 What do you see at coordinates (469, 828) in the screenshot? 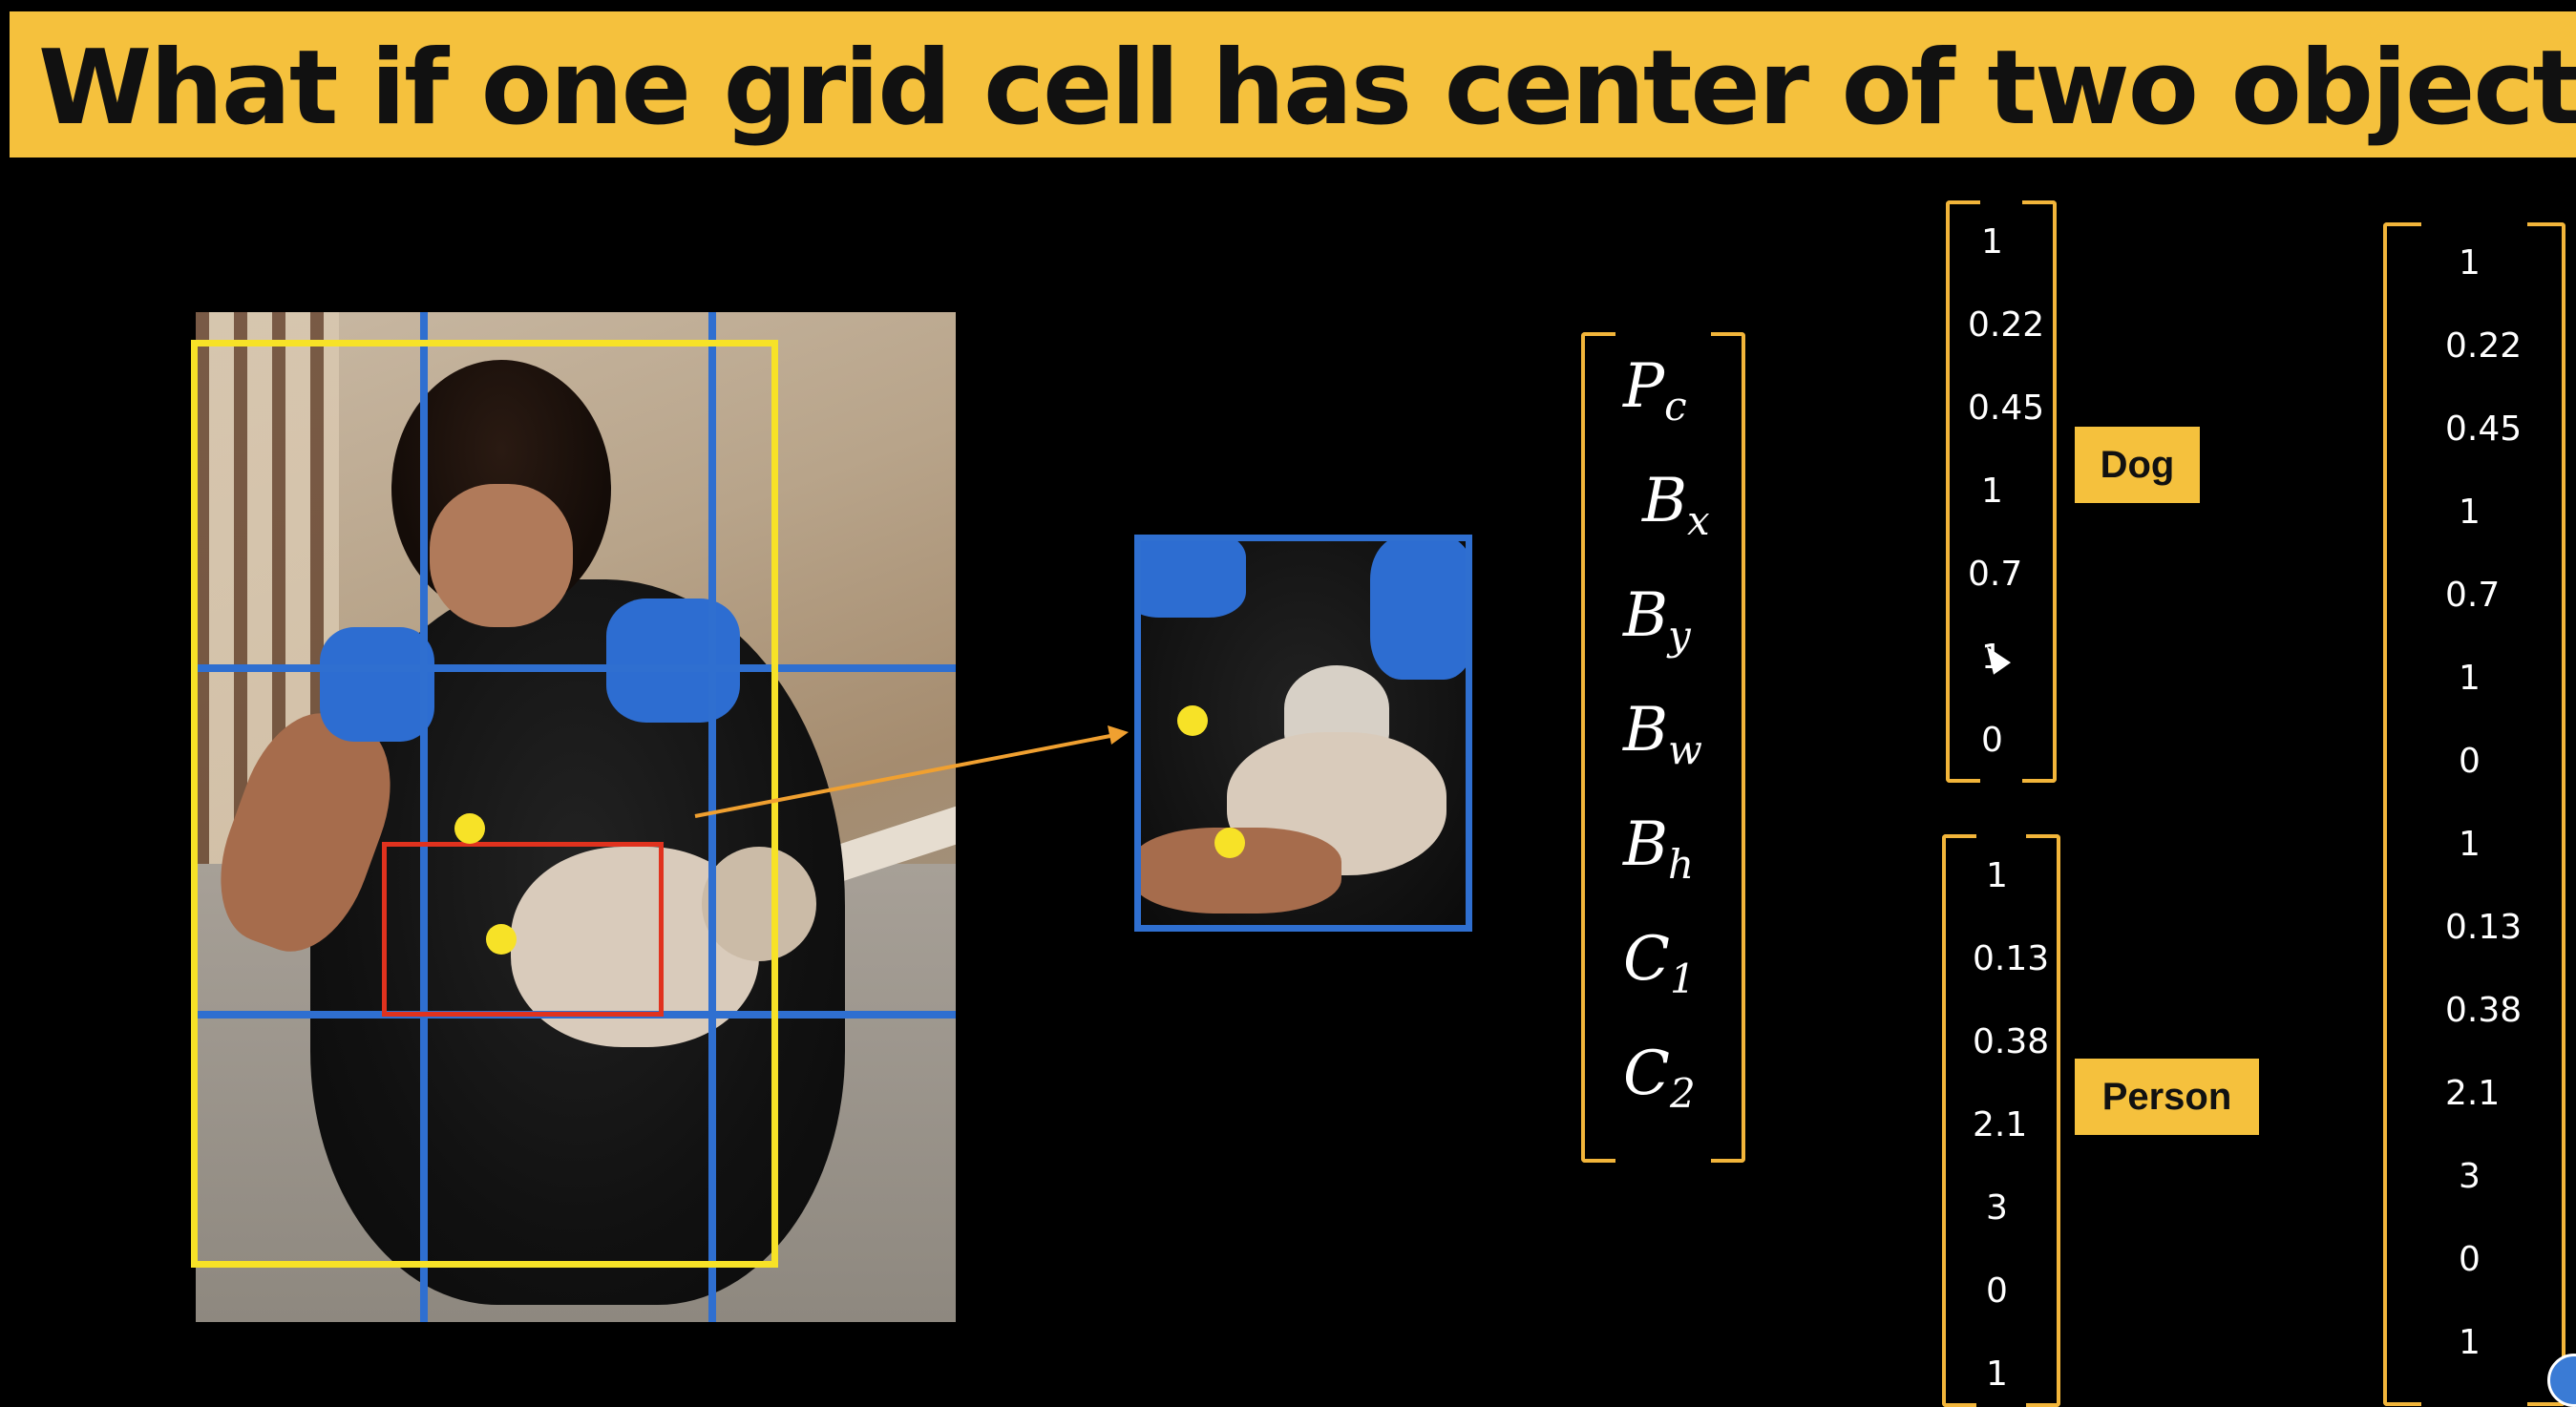
I see `person-center-dot` at bounding box center [469, 828].